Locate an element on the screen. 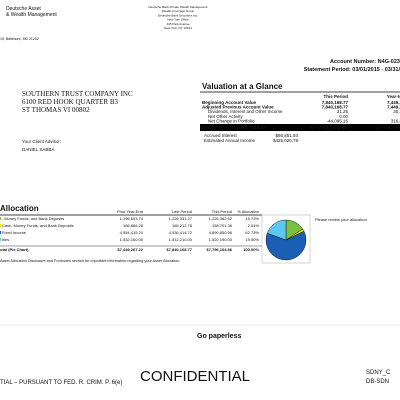  valuation-label: Beginning Account Value is located at coordinates (229, 102).